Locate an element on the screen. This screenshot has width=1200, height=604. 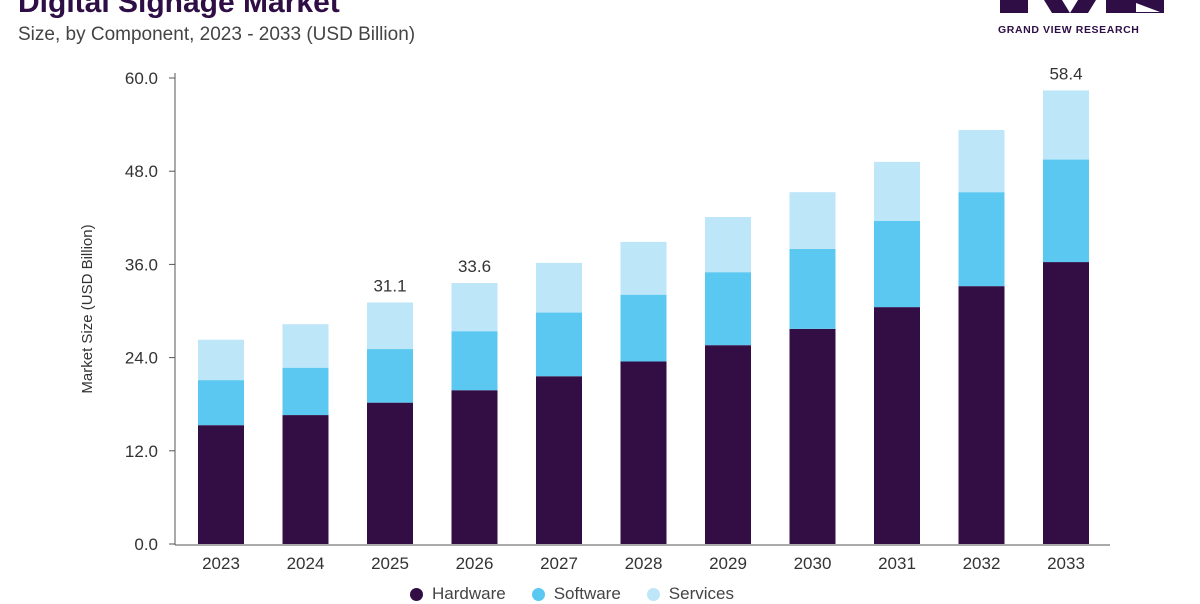
bar-hardware-2026 is located at coordinates (474, 467).